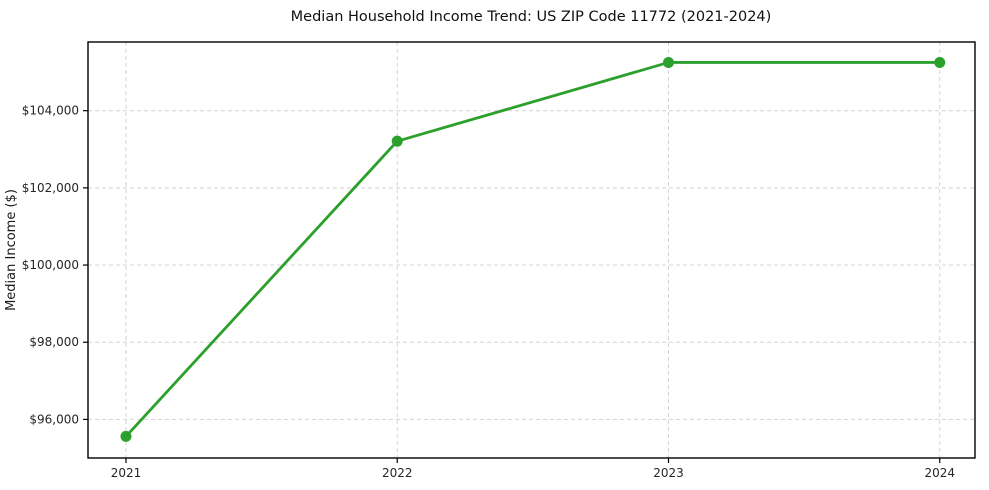 This screenshot has width=989, height=490. What do you see at coordinates (54, 419) in the screenshot?
I see `y-tick-label: $96,000` at bounding box center [54, 419].